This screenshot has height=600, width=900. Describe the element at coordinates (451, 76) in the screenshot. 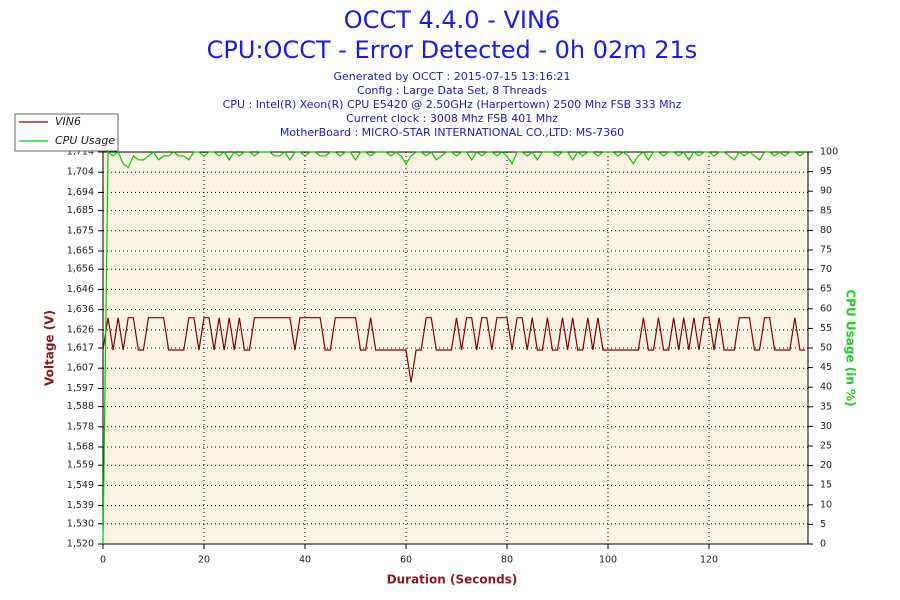

I see `info-line: Generated by OCCT : 2015-07-15 13:16:21` at that location.